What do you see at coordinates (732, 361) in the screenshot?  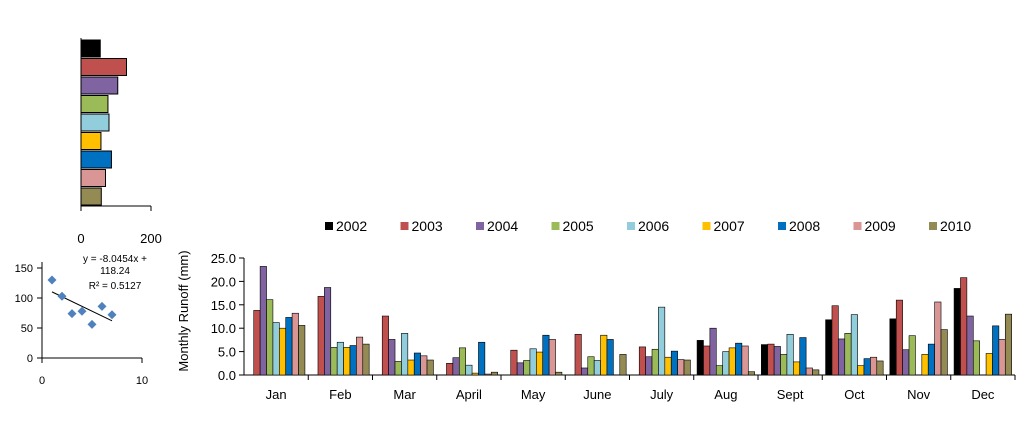 I see `bar-2007-aug` at bounding box center [732, 361].